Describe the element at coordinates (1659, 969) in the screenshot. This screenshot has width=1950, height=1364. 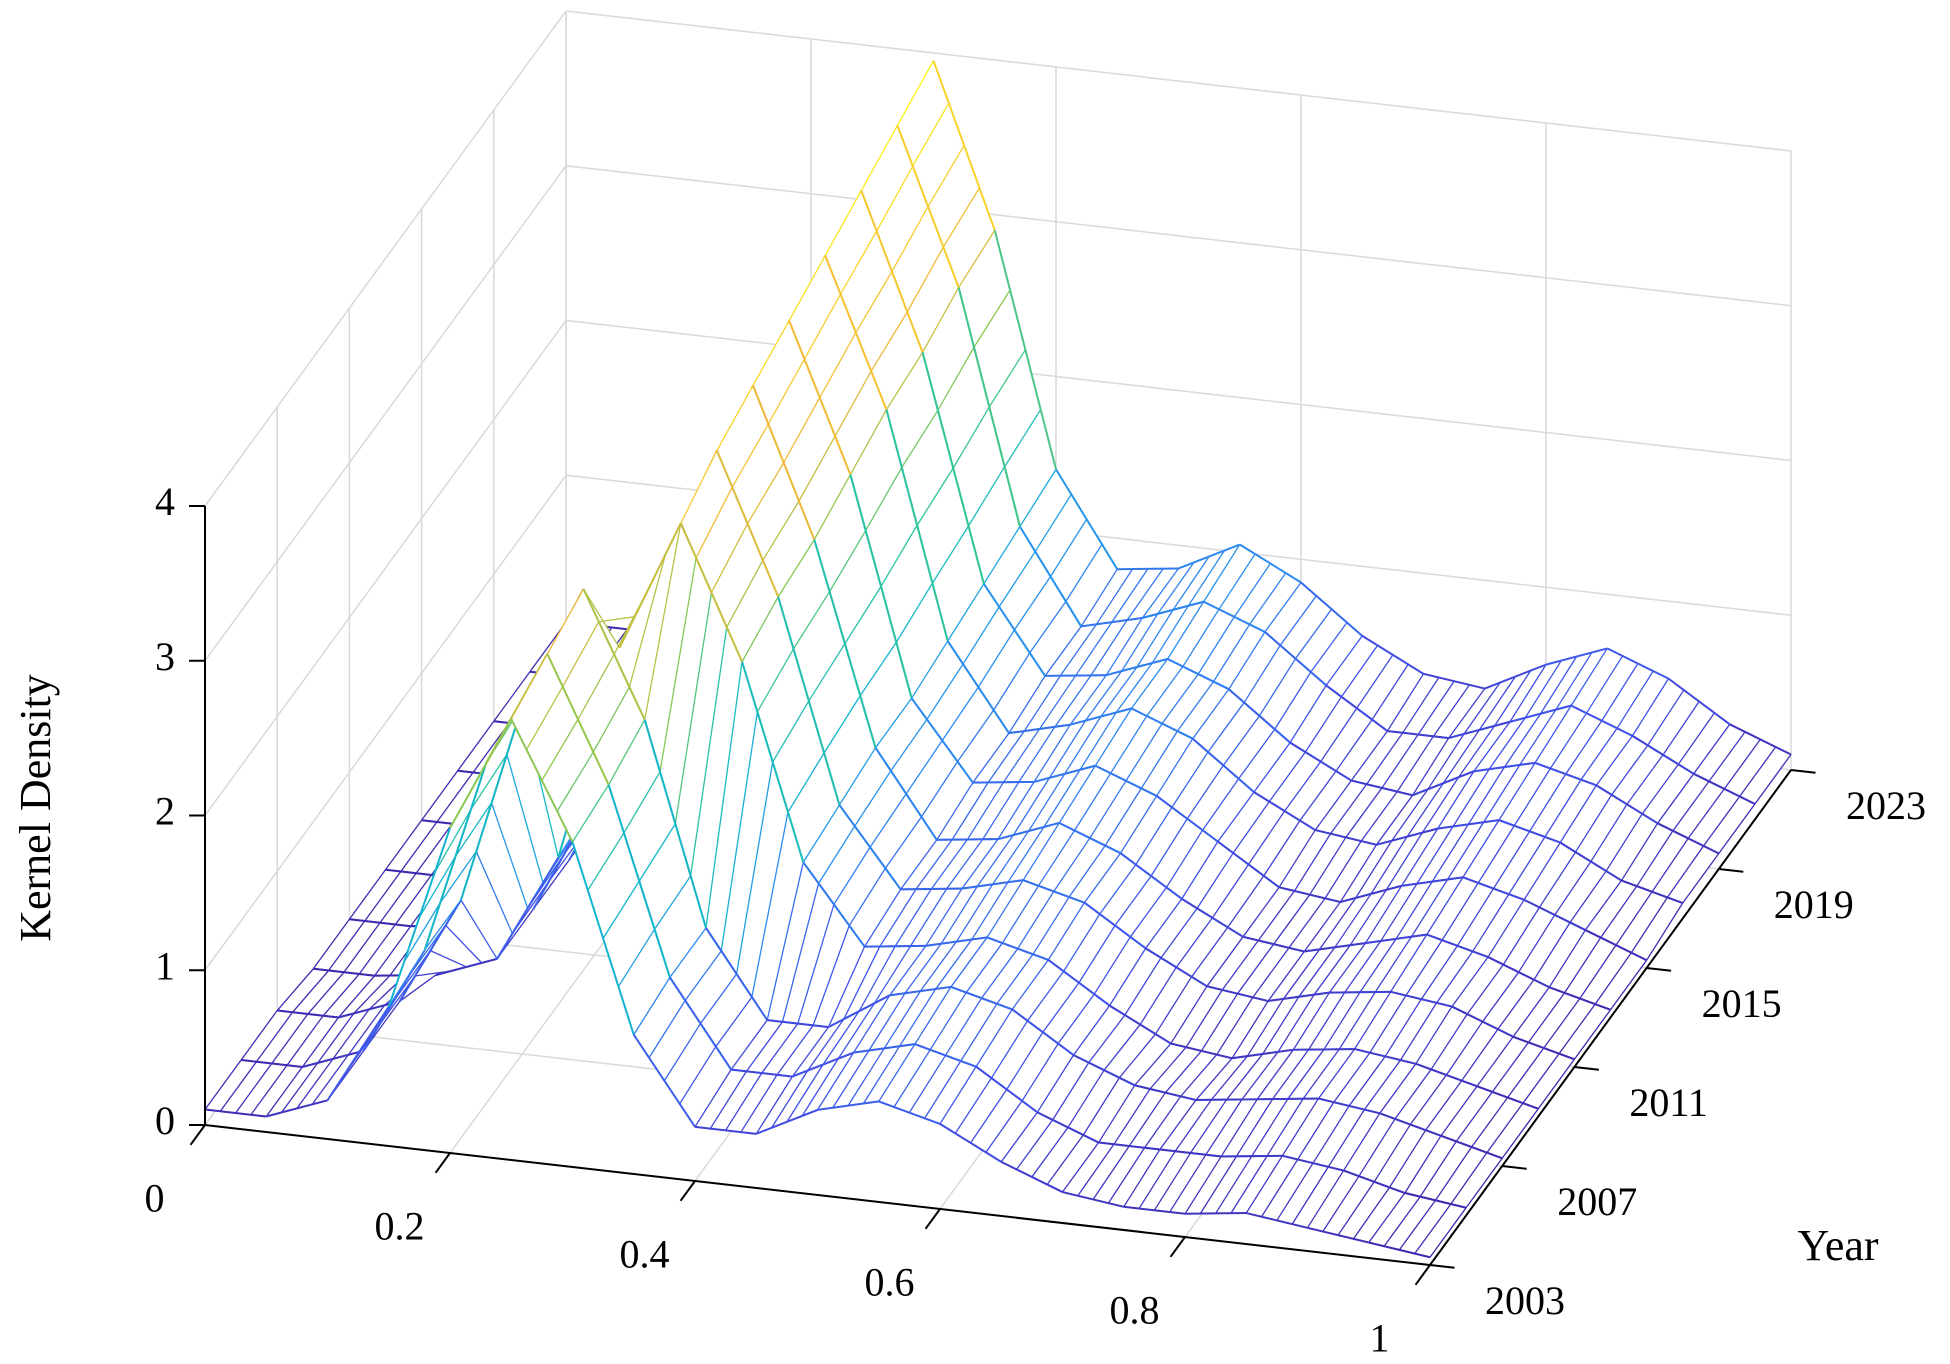
I see `y-tick` at that location.